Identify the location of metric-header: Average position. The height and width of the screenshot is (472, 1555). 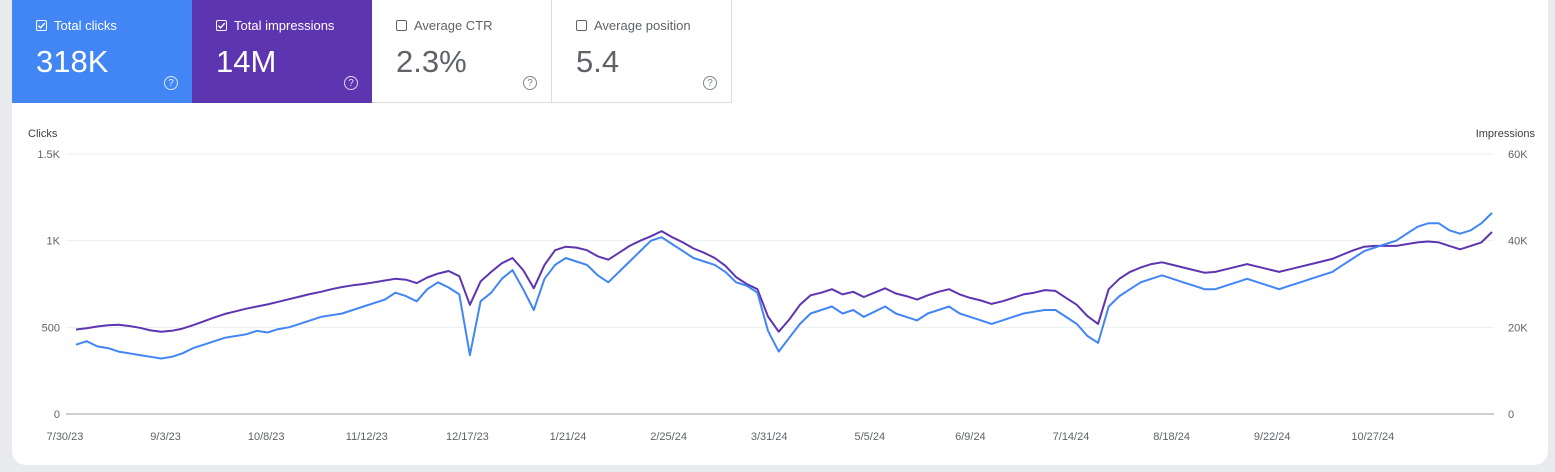
(633, 25).